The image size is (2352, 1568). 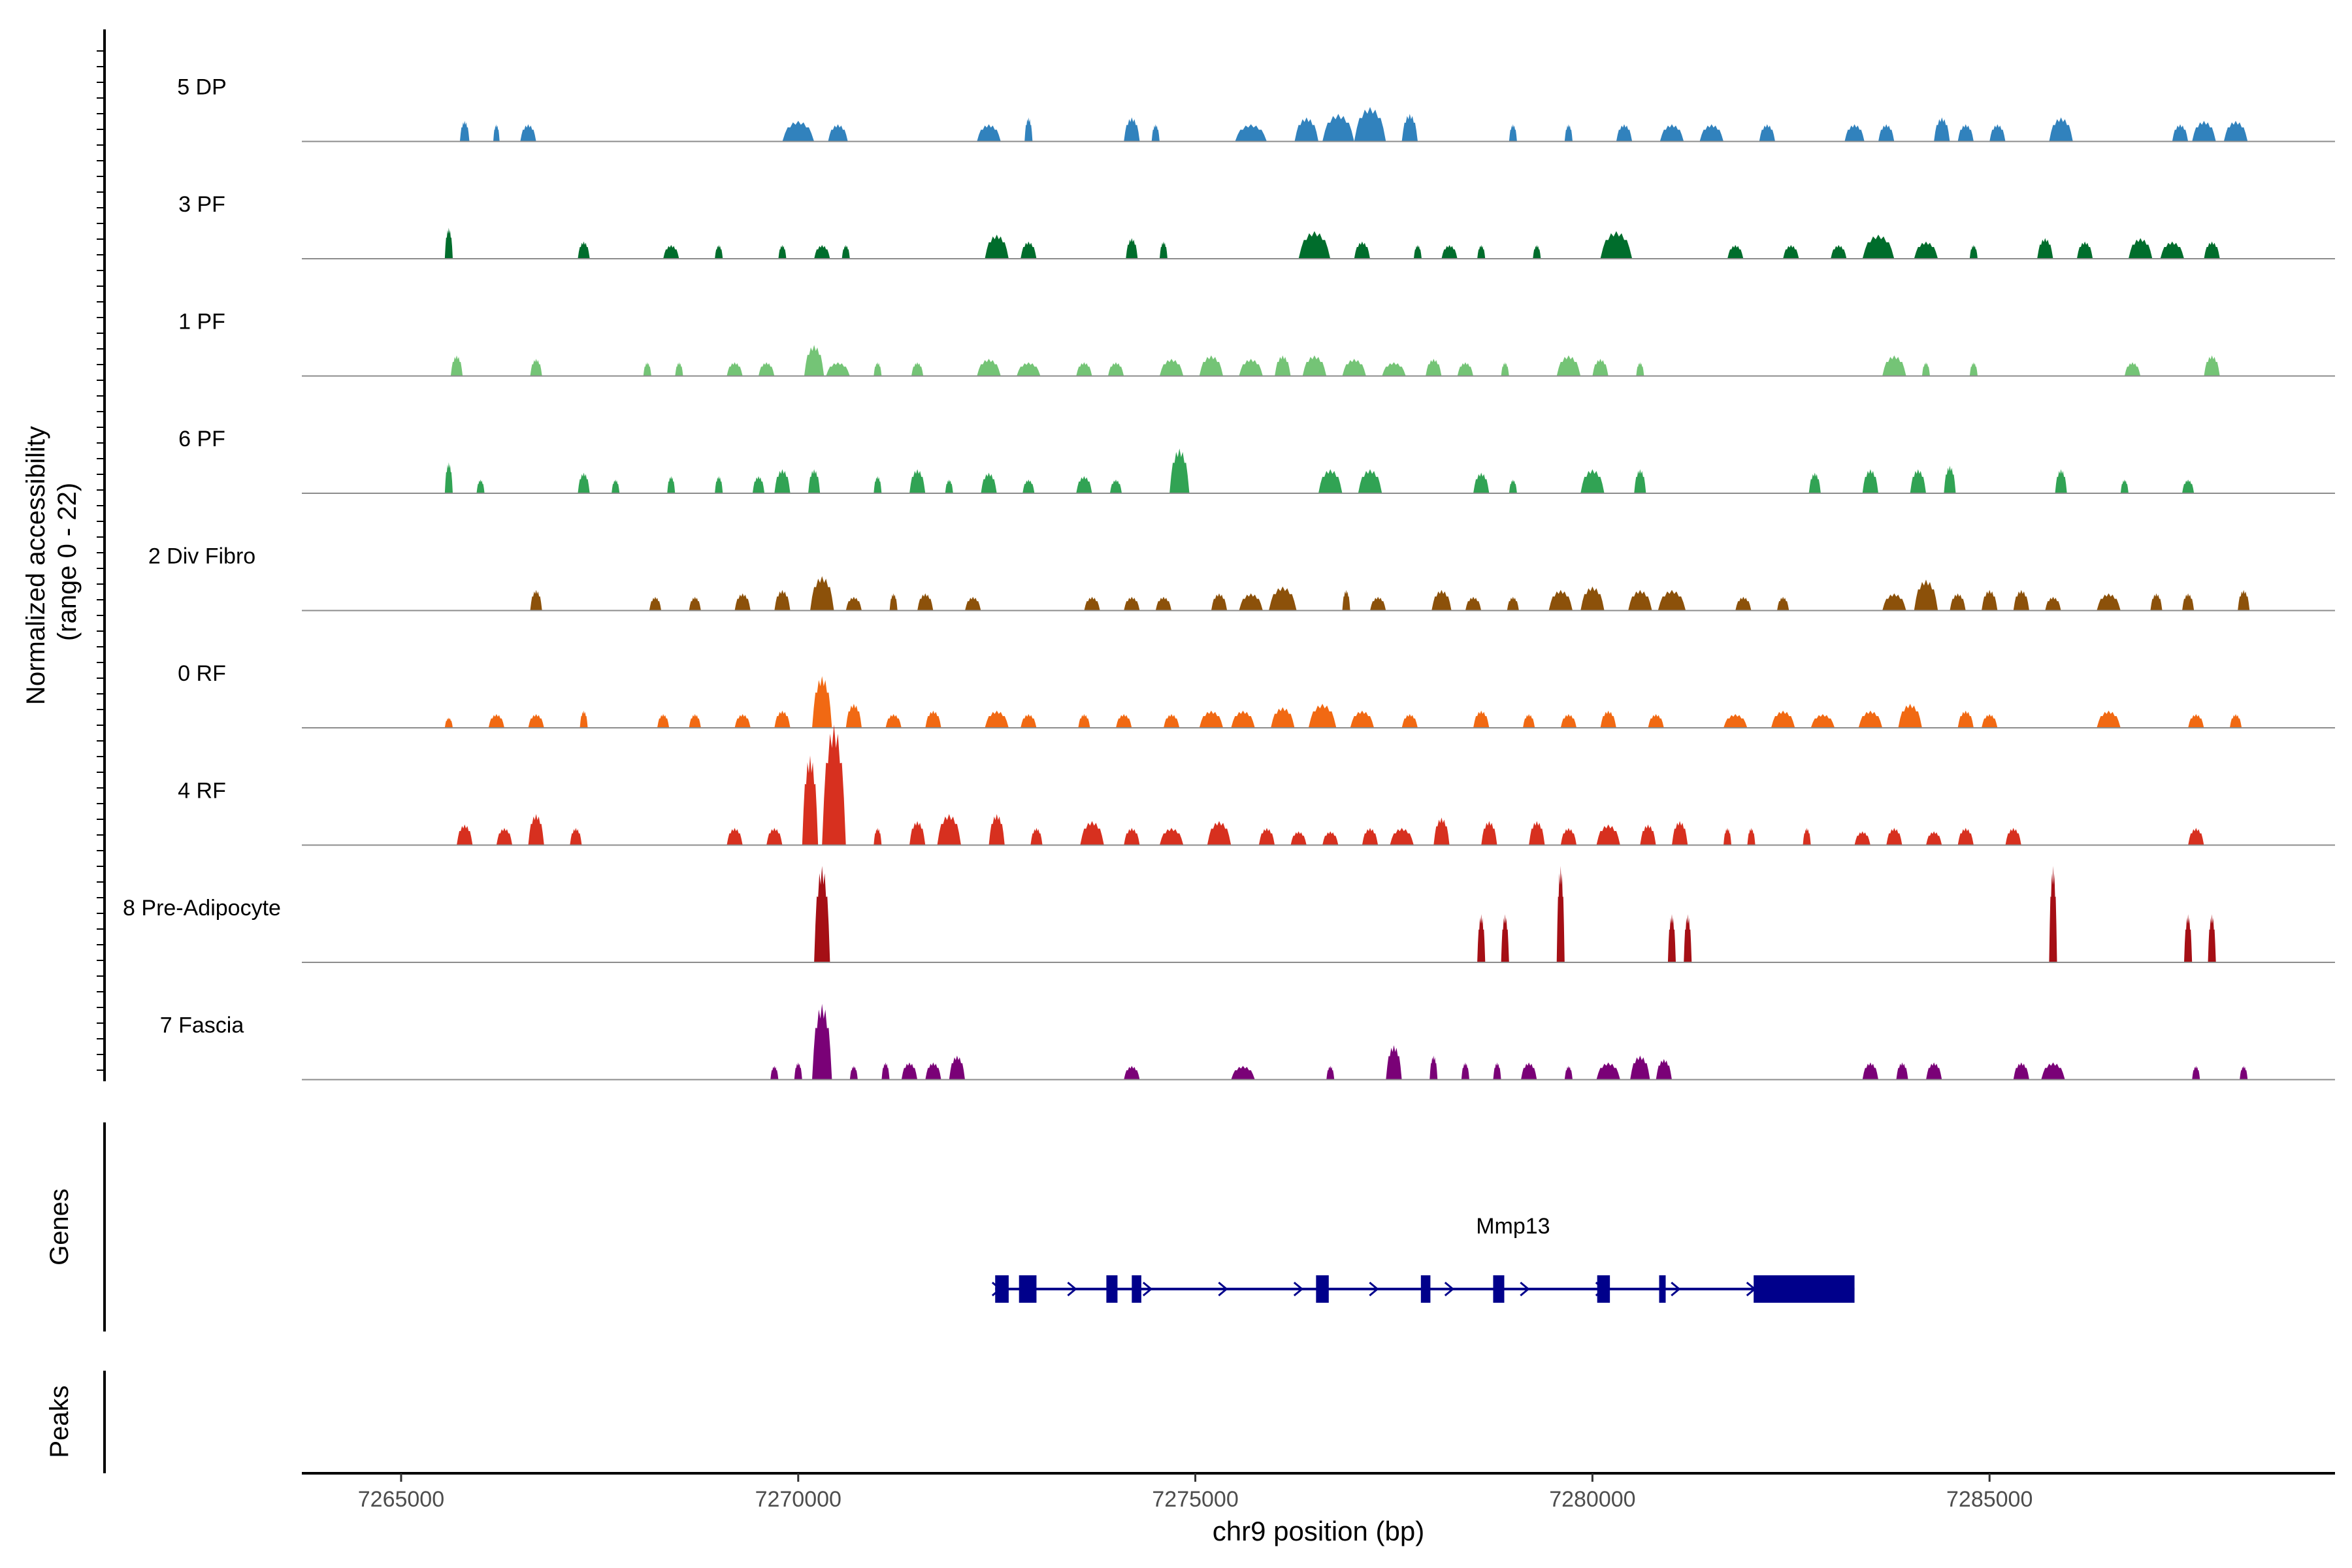 What do you see at coordinates (1804, 1289) in the screenshot?
I see `gene-utr-block` at bounding box center [1804, 1289].